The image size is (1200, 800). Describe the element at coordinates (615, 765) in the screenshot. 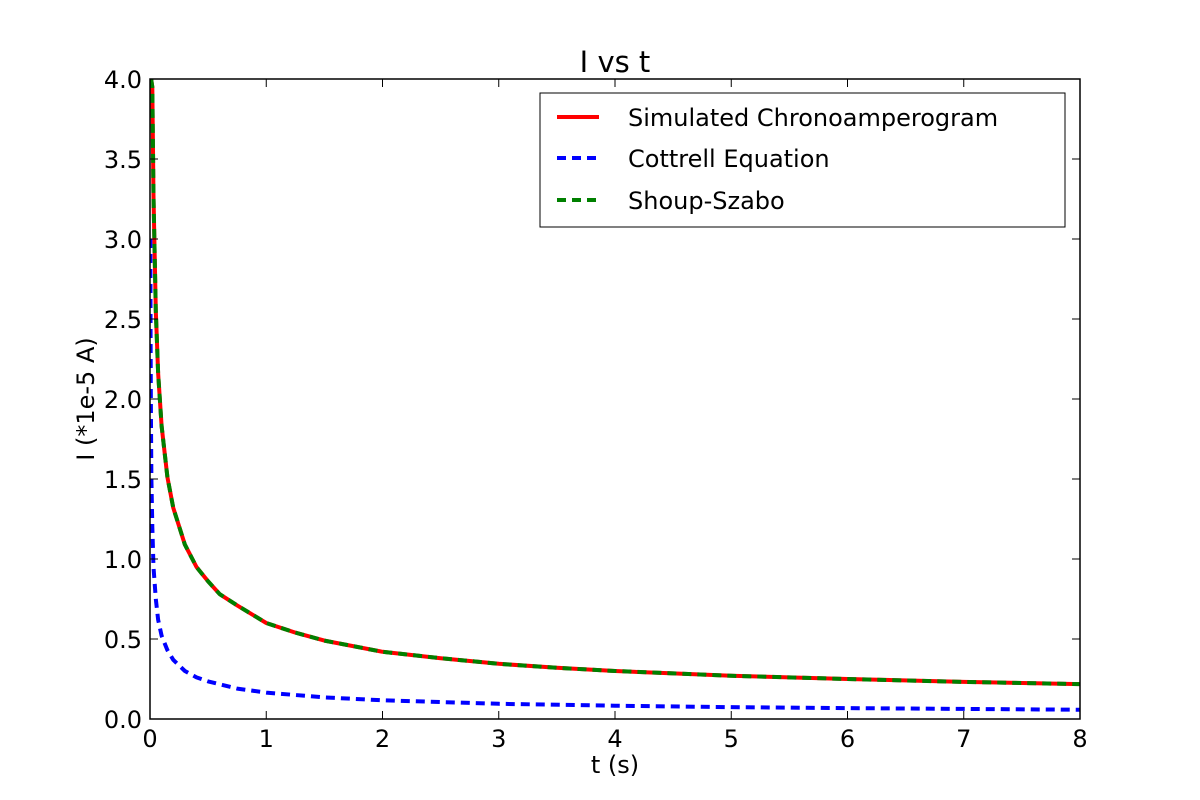

I see `x-axis-title: t (s)` at that location.